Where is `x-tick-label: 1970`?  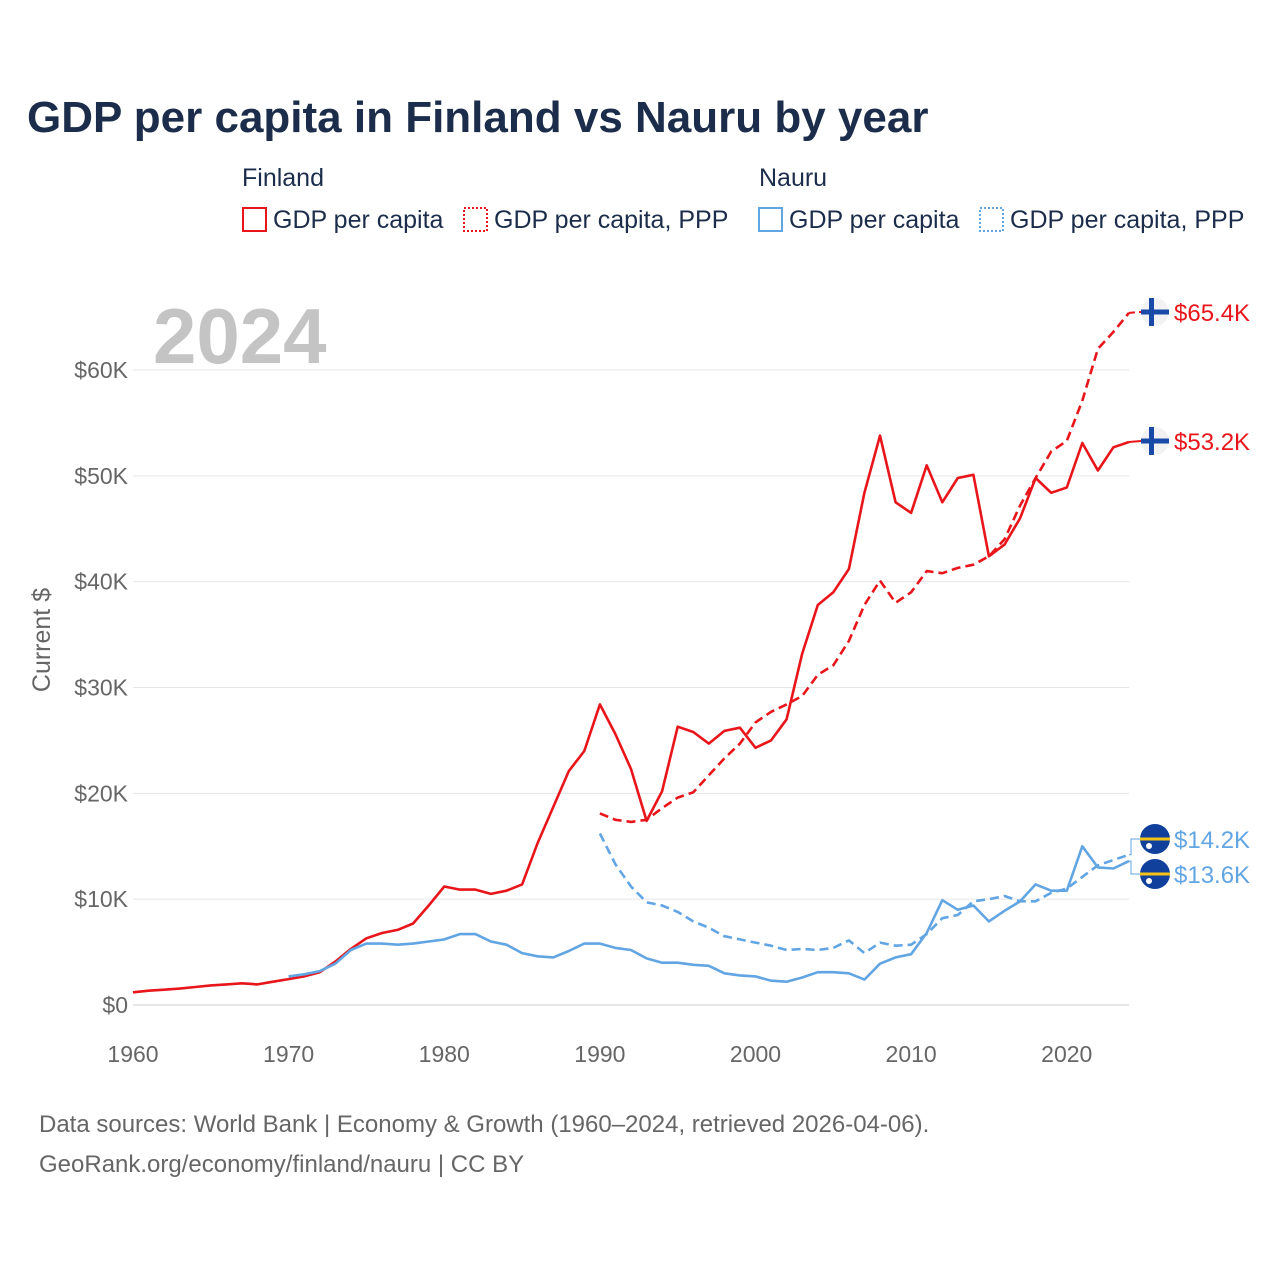
x-tick-label: 1970 is located at coordinates (288, 1054).